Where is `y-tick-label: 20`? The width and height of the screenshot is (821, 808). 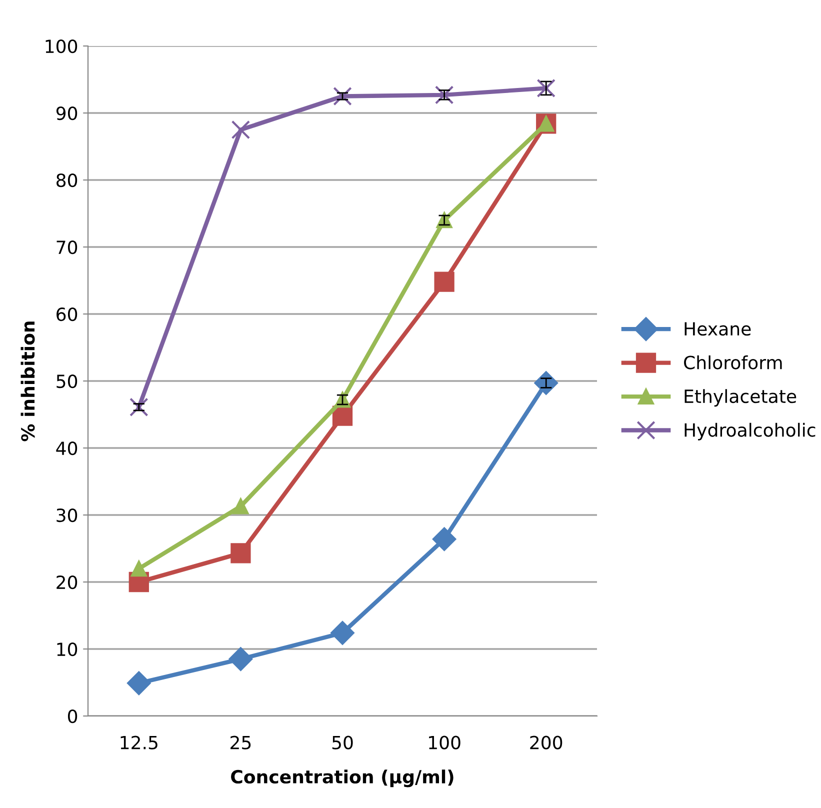
y-tick-label: 20 is located at coordinates (67, 582).